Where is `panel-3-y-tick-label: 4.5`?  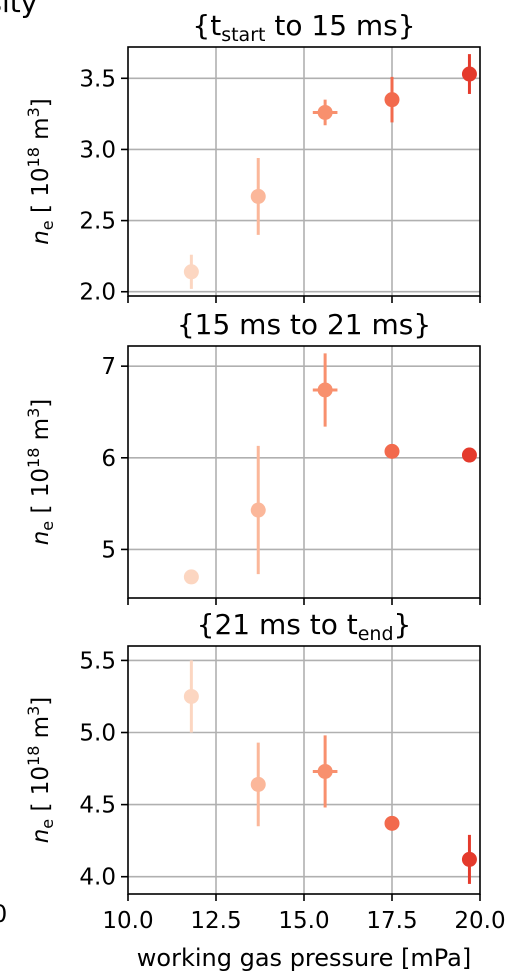 panel-3-y-tick-label: 4.5 is located at coordinates (97, 806).